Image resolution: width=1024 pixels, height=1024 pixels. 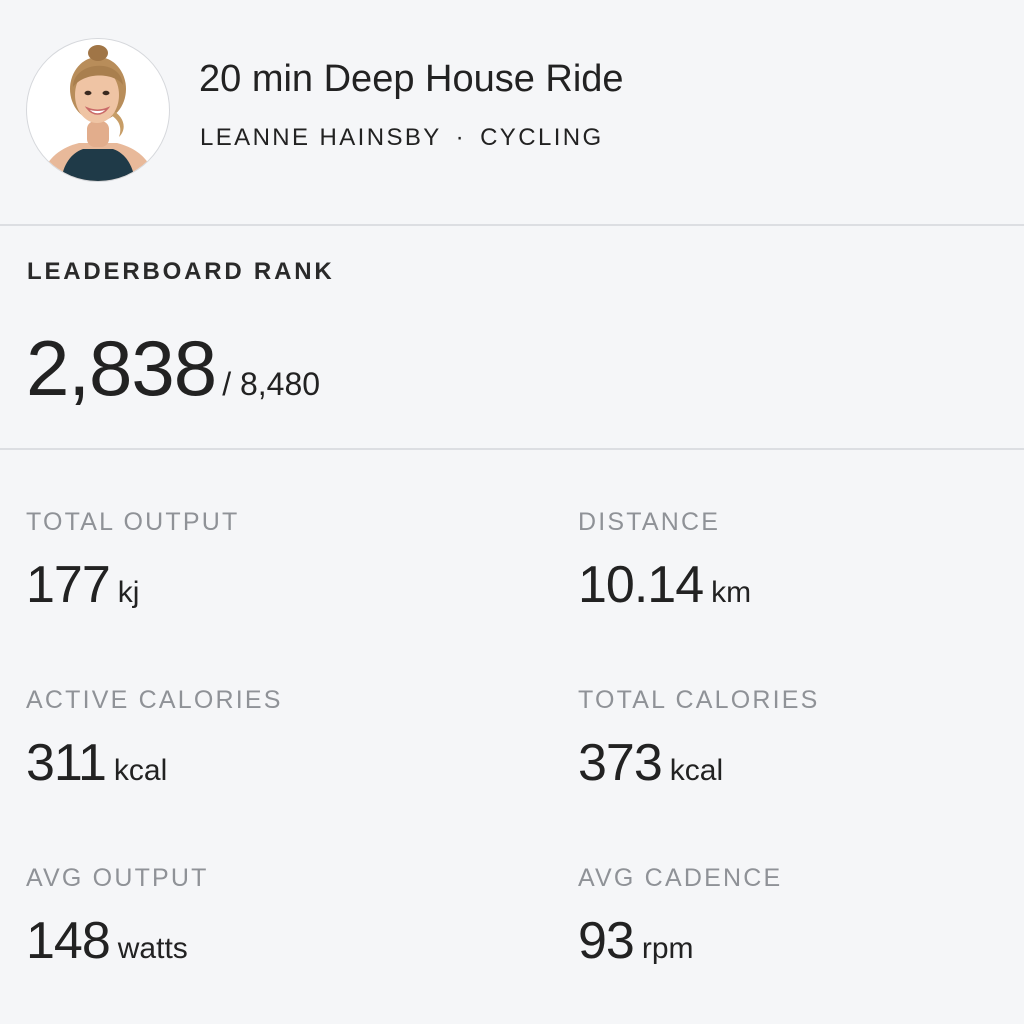 I want to click on metric-label: ACTIVE CALORIES, so click(x=154, y=700).